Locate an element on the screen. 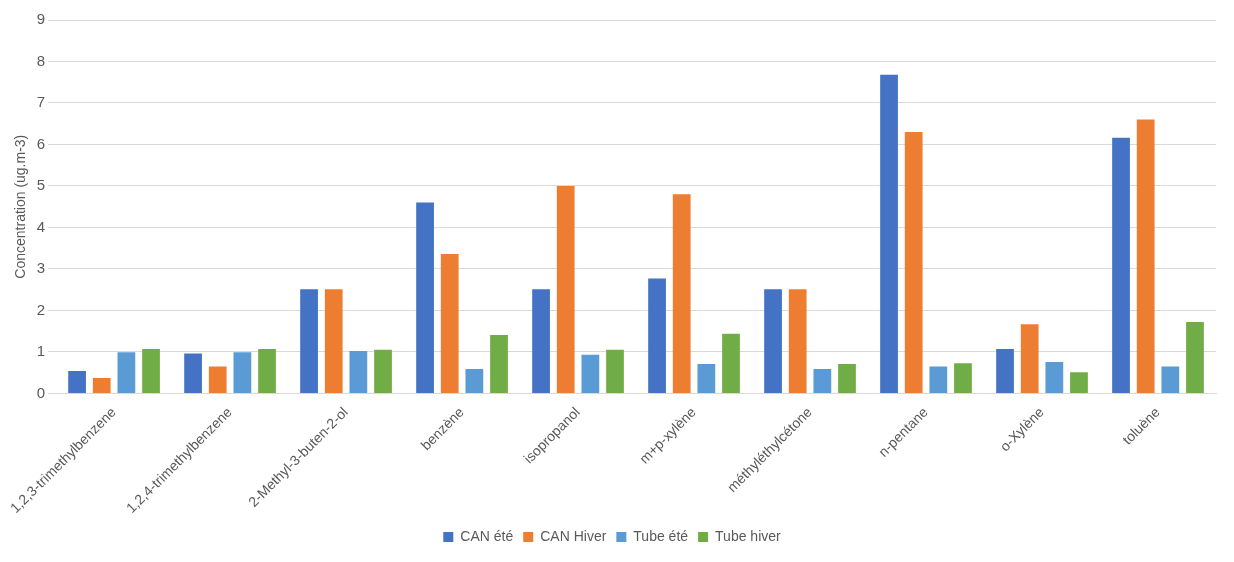 The height and width of the screenshot is (562, 1234). legend-label: Tube hiver is located at coordinates (748, 535).